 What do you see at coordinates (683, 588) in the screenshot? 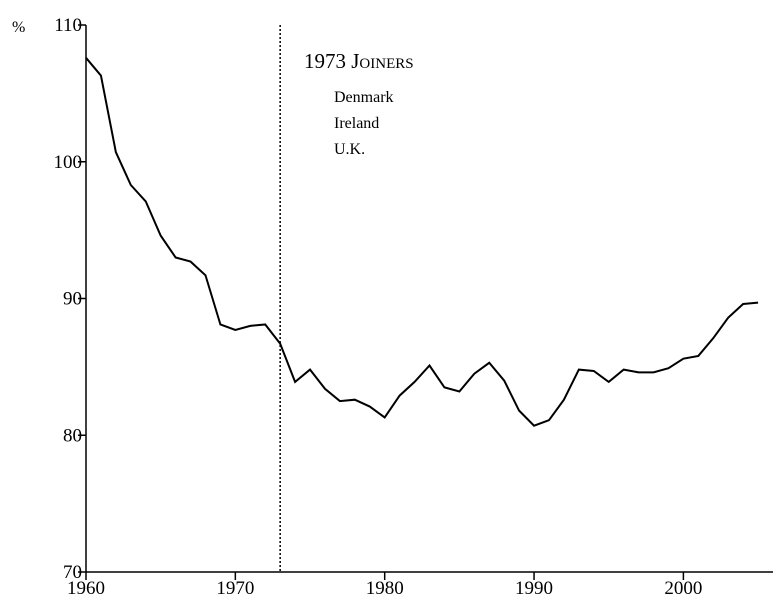
I see `x-tick-label: 2000` at bounding box center [683, 588].